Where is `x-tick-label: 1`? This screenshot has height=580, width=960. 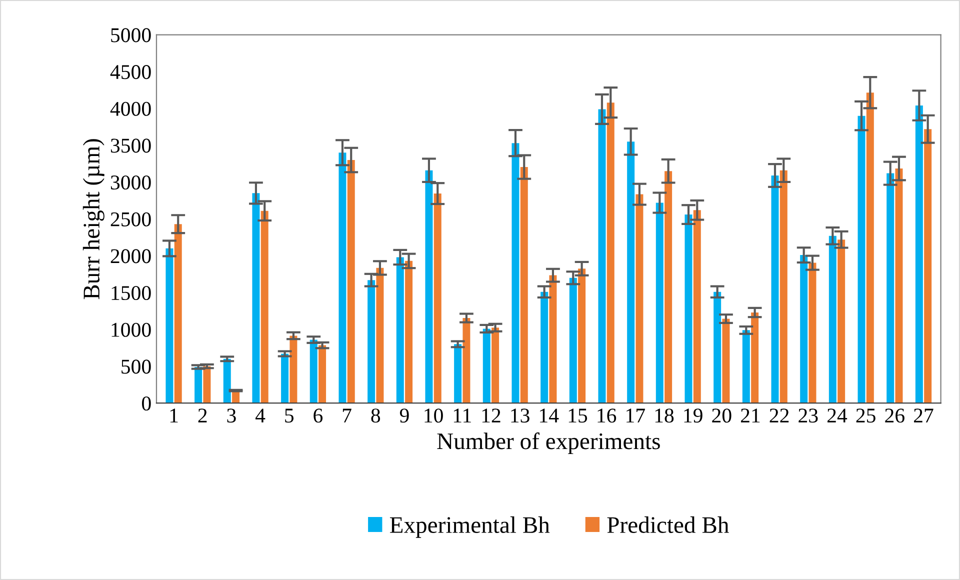 x-tick-label: 1 is located at coordinates (174, 415).